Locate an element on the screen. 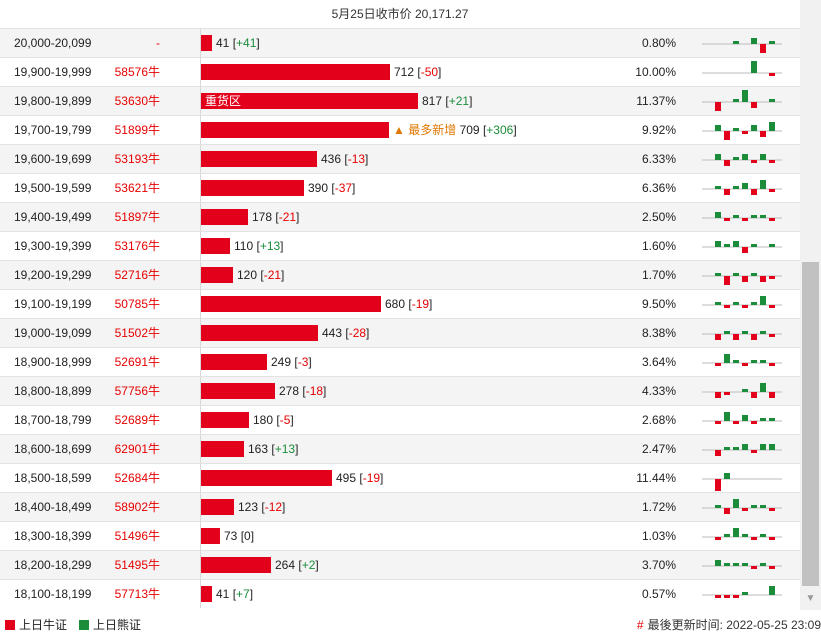  row-price: 53176牛 is located at coordinates (137, 246).